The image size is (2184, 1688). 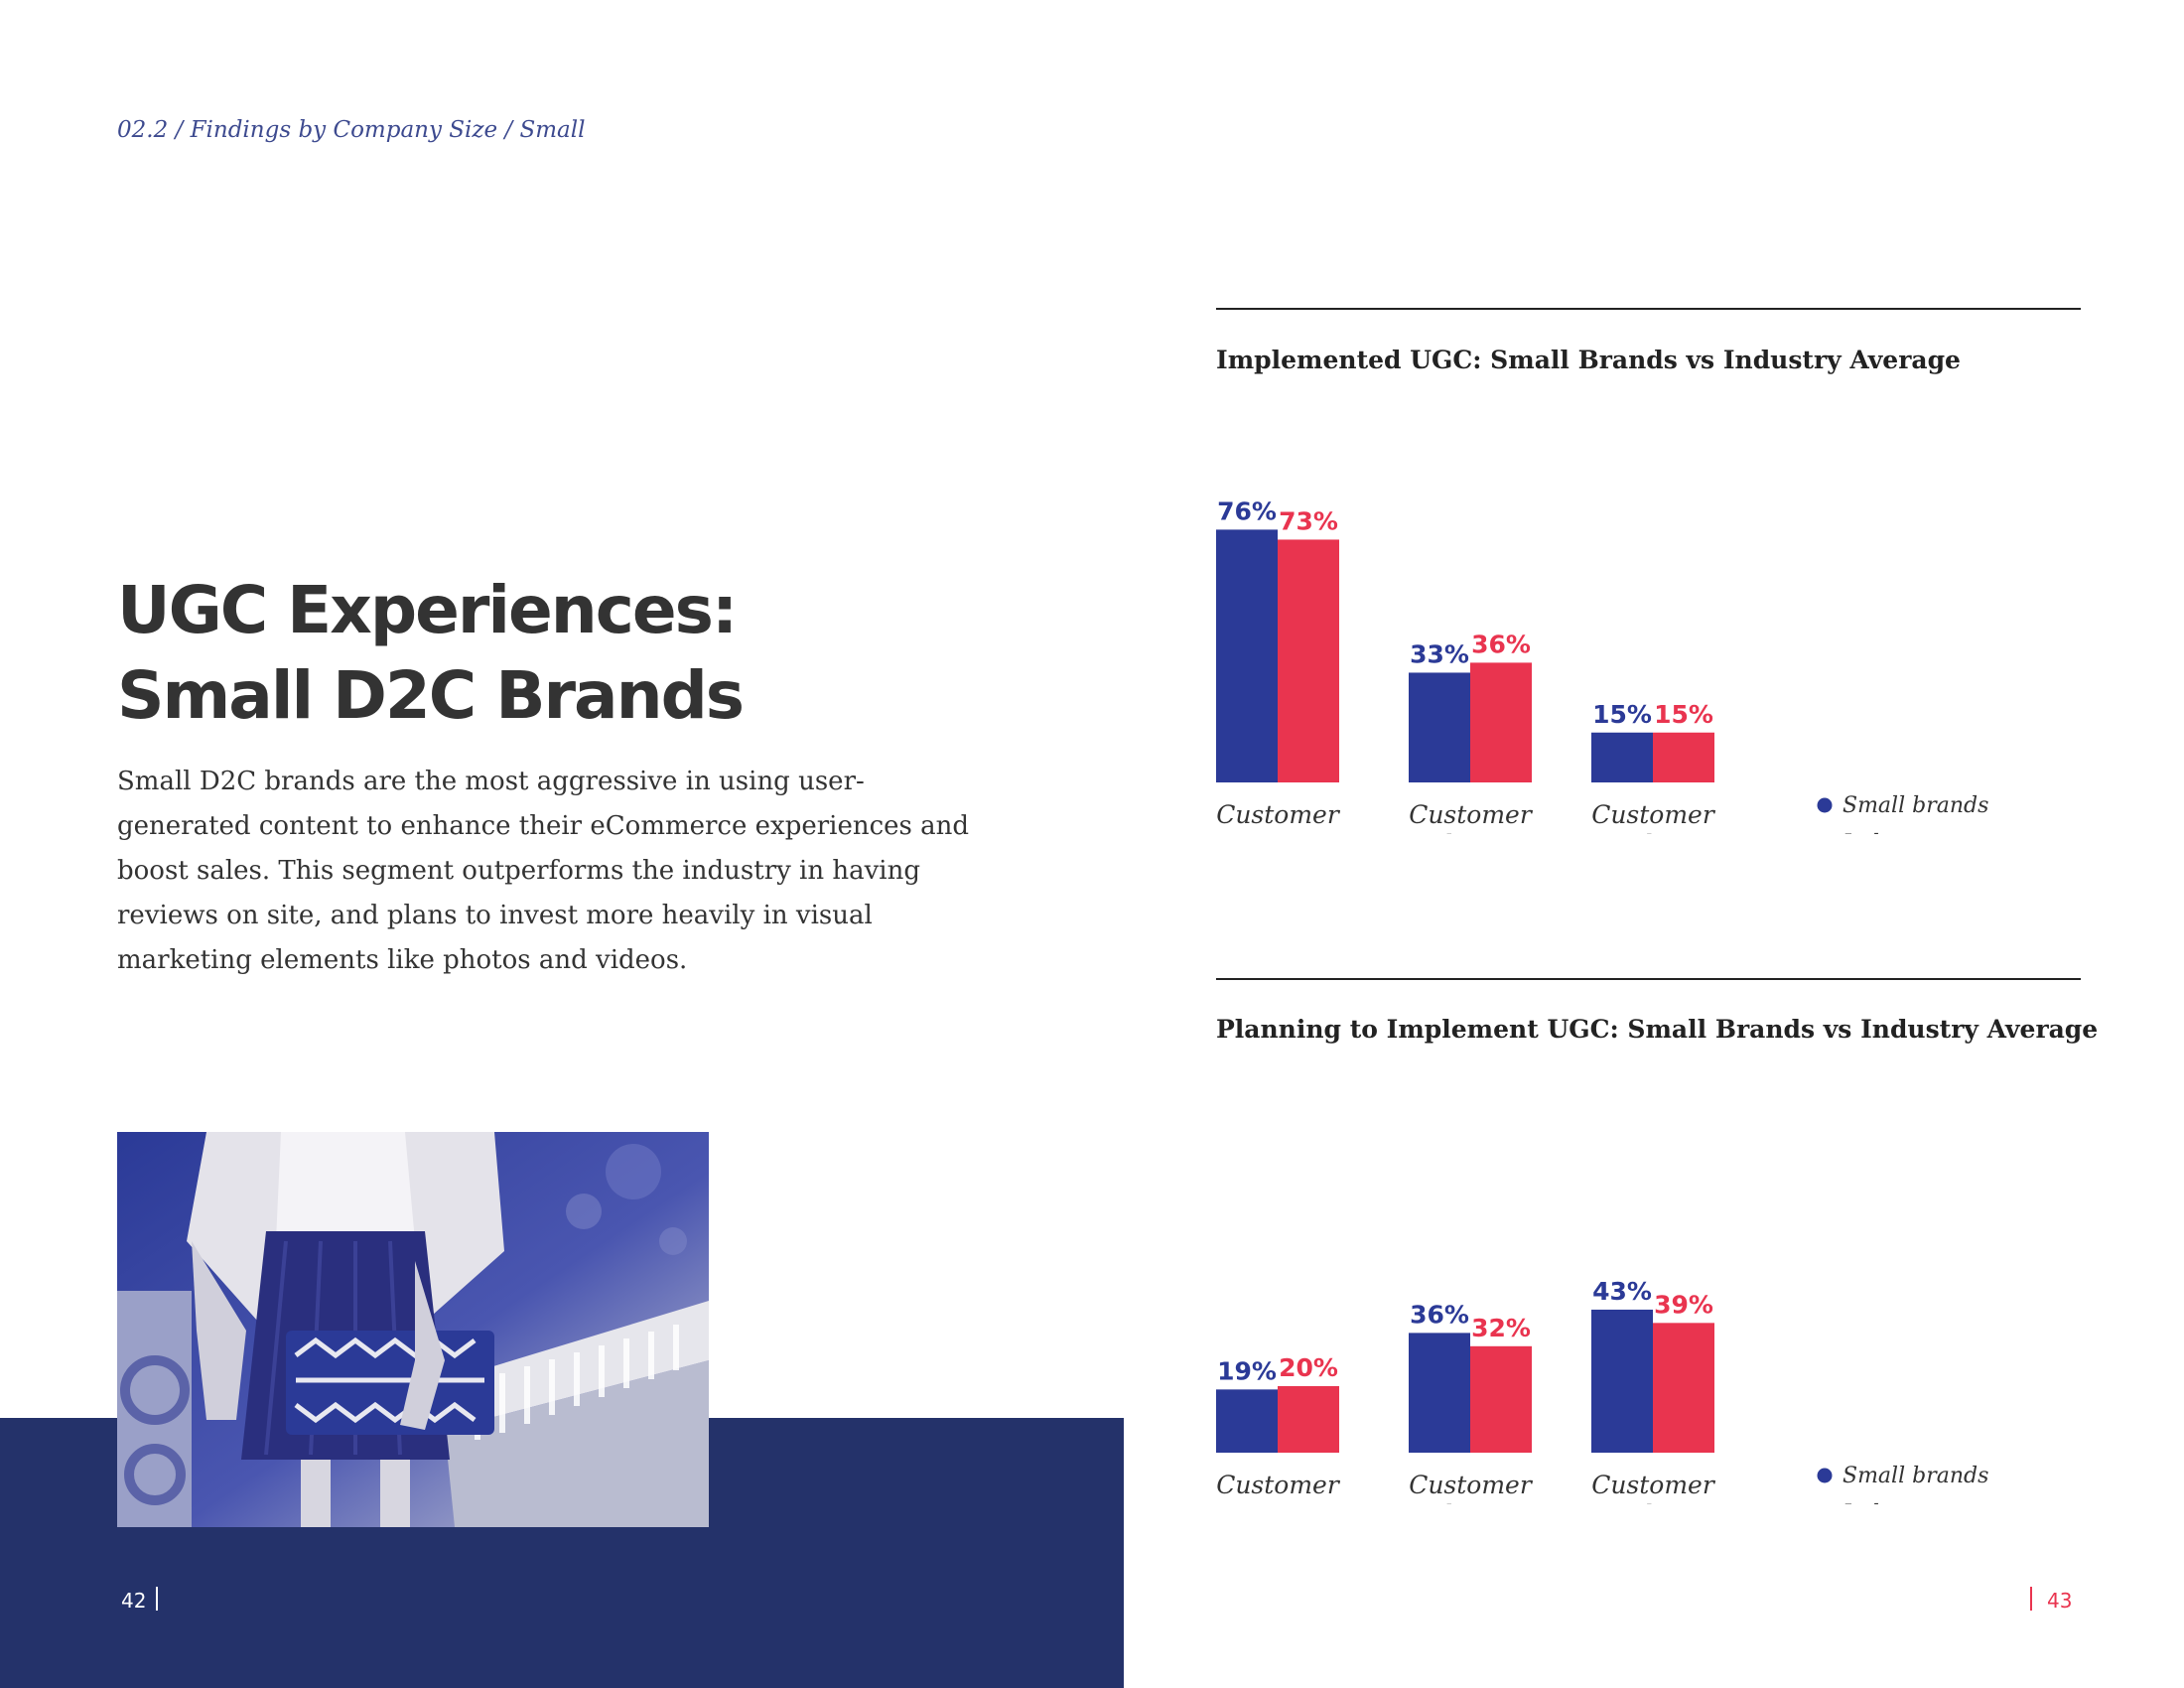 I want to click on data-label-industry-1: 32%, so click(x=1501, y=1328).